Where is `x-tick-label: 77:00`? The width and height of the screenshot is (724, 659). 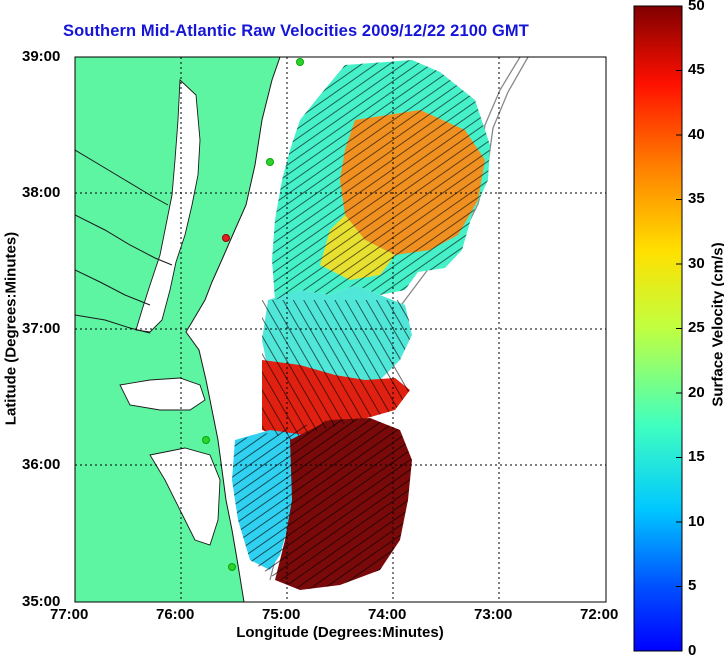 x-tick-label: 77:00 is located at coordinates (69, 614).